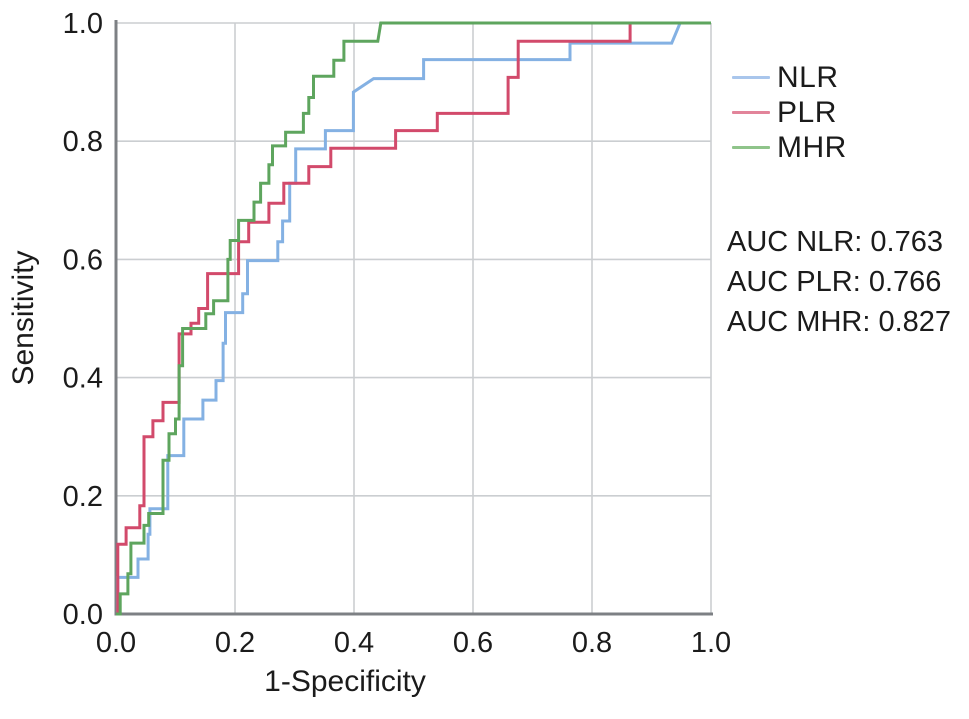 The width and height of the screenshot is (969, 719). Describe the element at coordinates (23, 317) in the screenshot. I see `y-axis-title: Sensitivity` at that location.